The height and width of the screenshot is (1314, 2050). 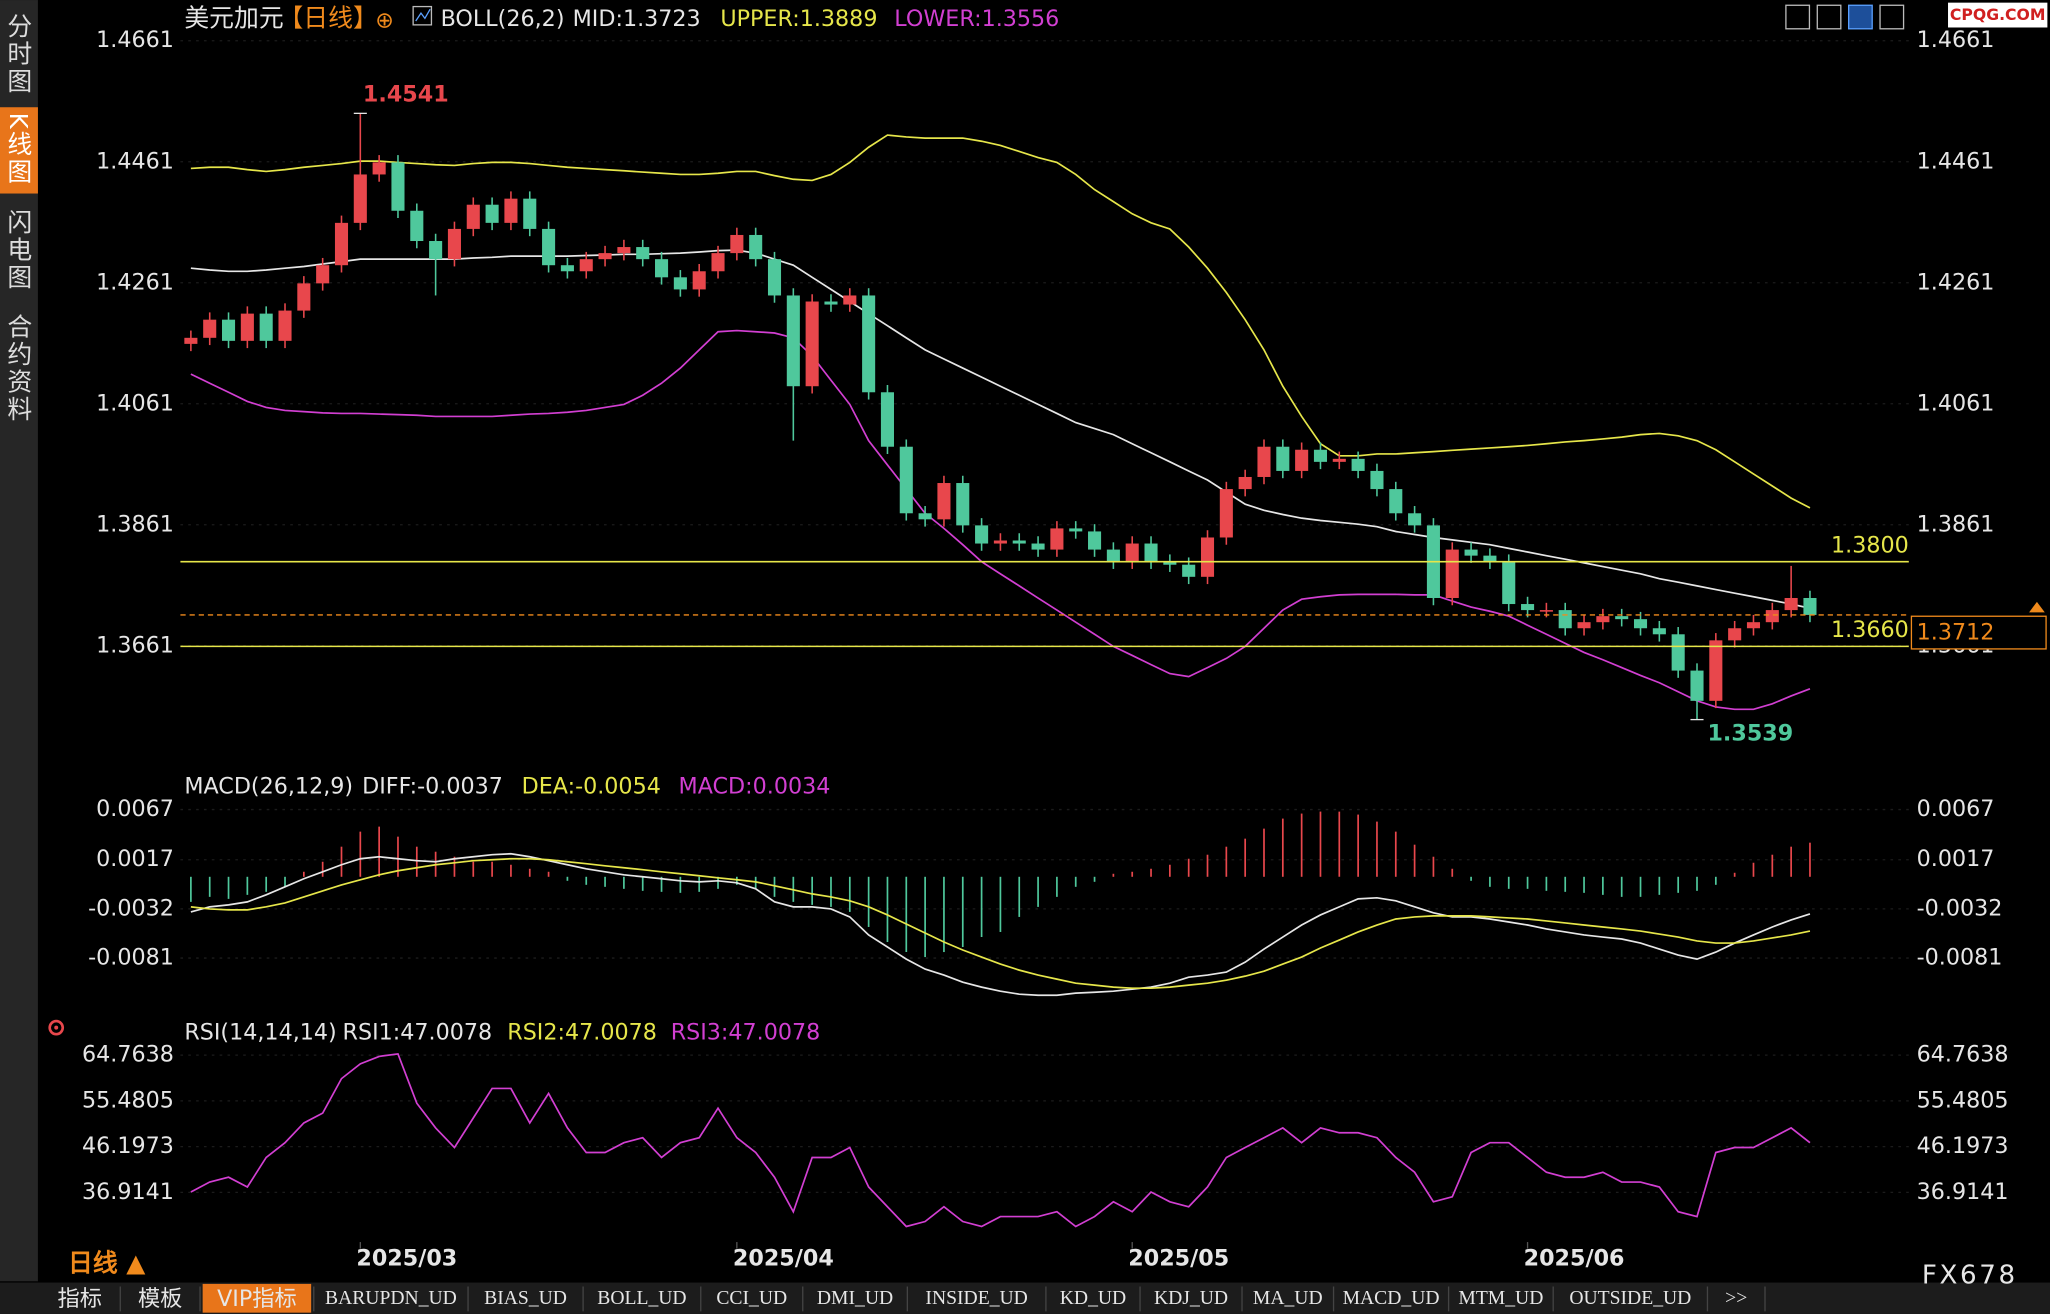 I want to click on icon-draw, so click(x=1860, y=17).